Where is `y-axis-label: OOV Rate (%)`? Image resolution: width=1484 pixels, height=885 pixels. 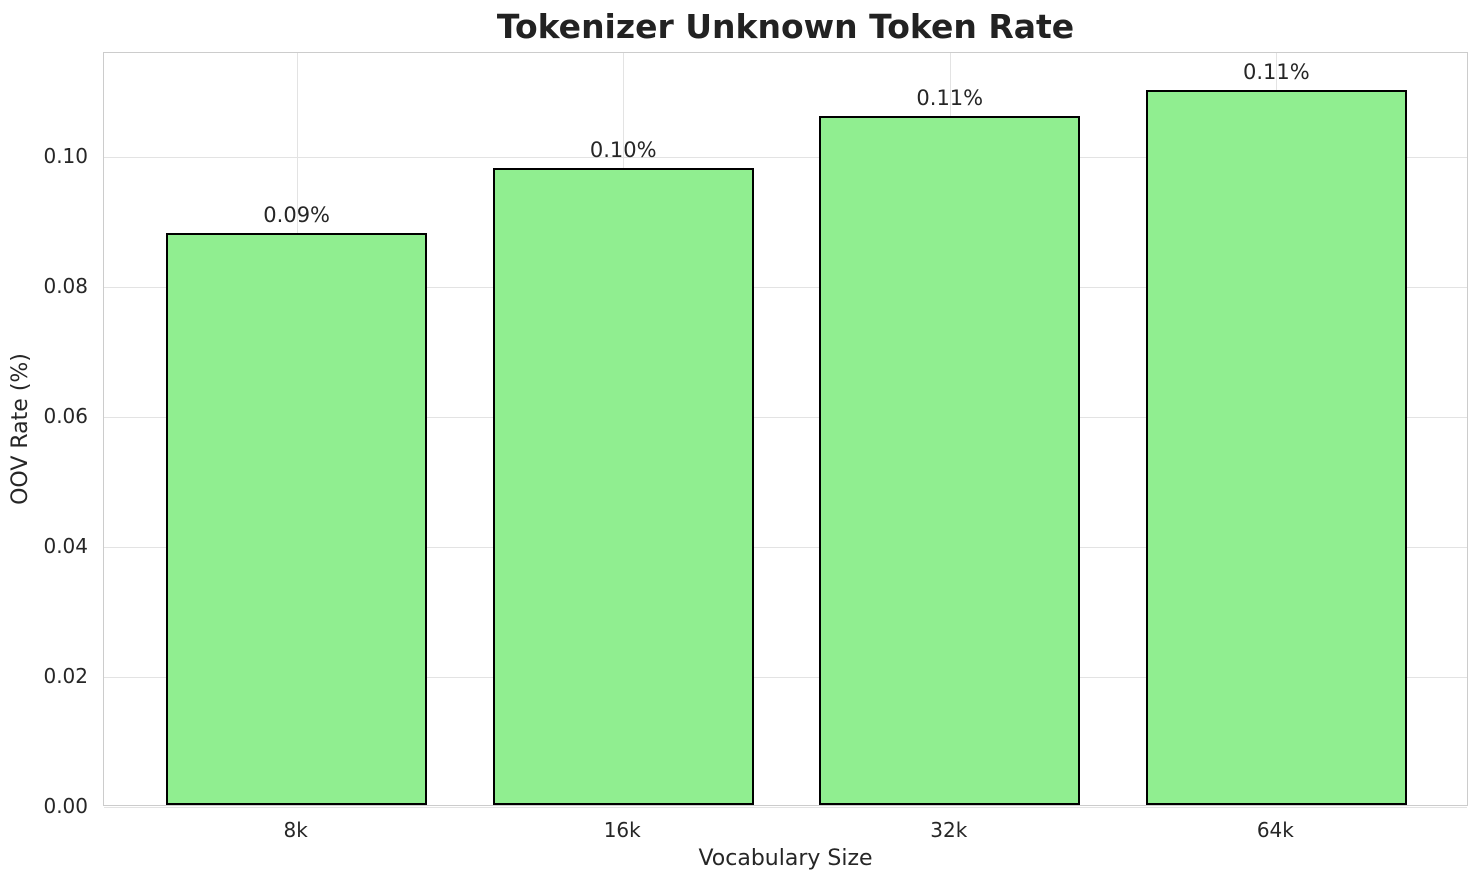 y-axis-label: OOV Rate (%) is located at coordinates (20, 429).